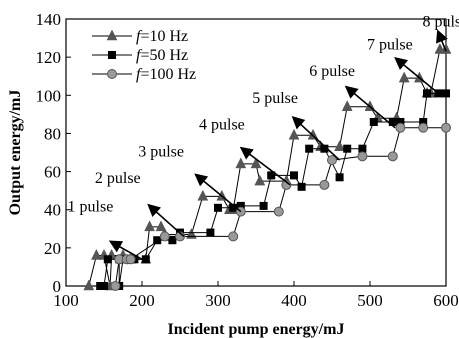 The image size is (459, 338). What do you see at coordinates (332, 71) in the screenshot?
I see `annotation-label: 6 pulse` at bounding box center [332, 71].